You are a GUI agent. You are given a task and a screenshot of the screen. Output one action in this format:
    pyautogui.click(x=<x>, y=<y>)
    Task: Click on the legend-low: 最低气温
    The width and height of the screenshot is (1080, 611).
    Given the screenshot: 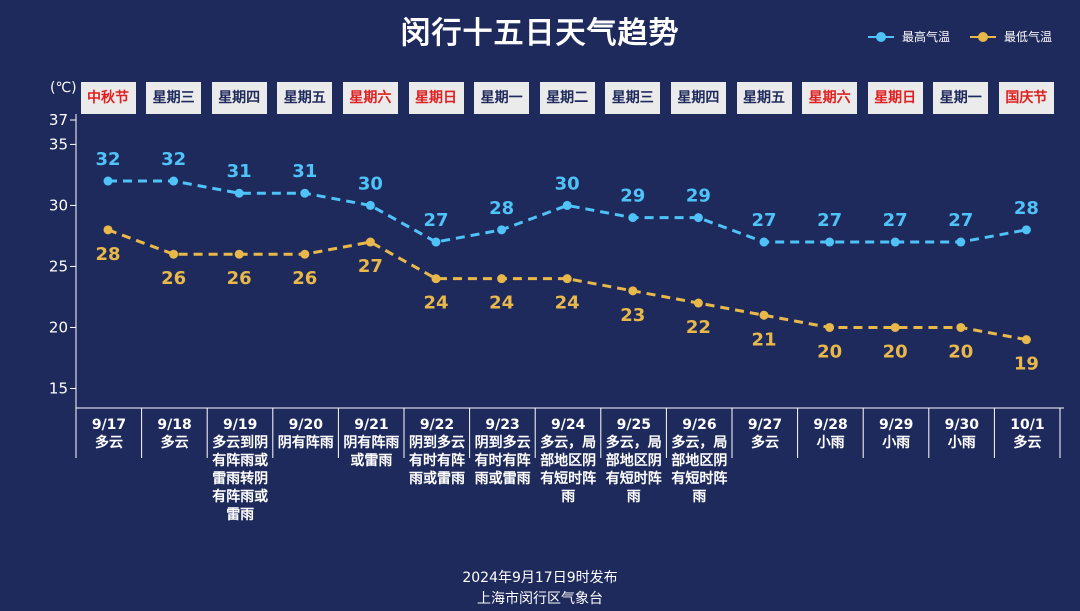 What is the action you would take?
    pyautogui.click(x=1011, y=36)
    